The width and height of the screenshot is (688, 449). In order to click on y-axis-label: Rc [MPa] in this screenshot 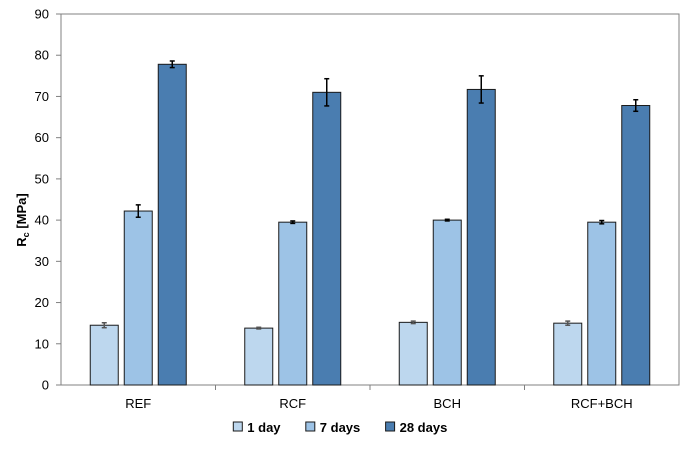, I will do `click(22, 219)`.